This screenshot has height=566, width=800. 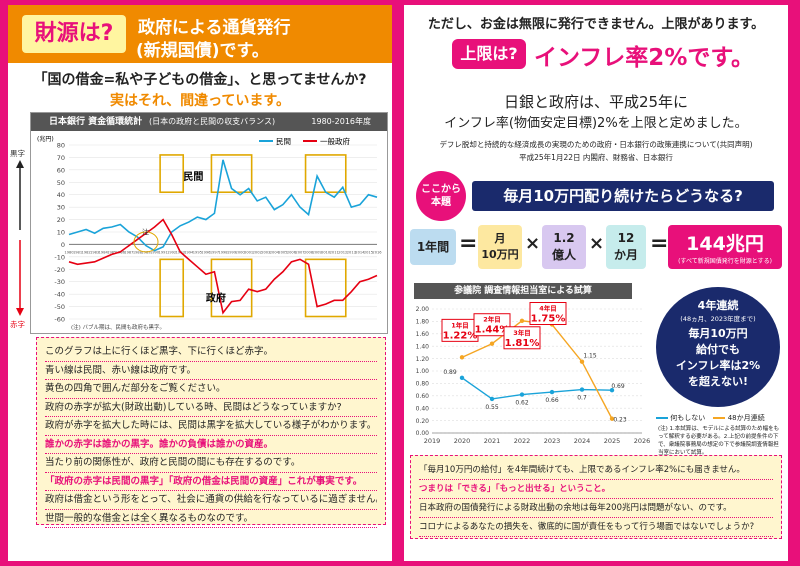 What do you see at coordinates (500, 254) in the screenshot?
I see `term-monthly-value: 10万円` at bounding box center [500, 254].